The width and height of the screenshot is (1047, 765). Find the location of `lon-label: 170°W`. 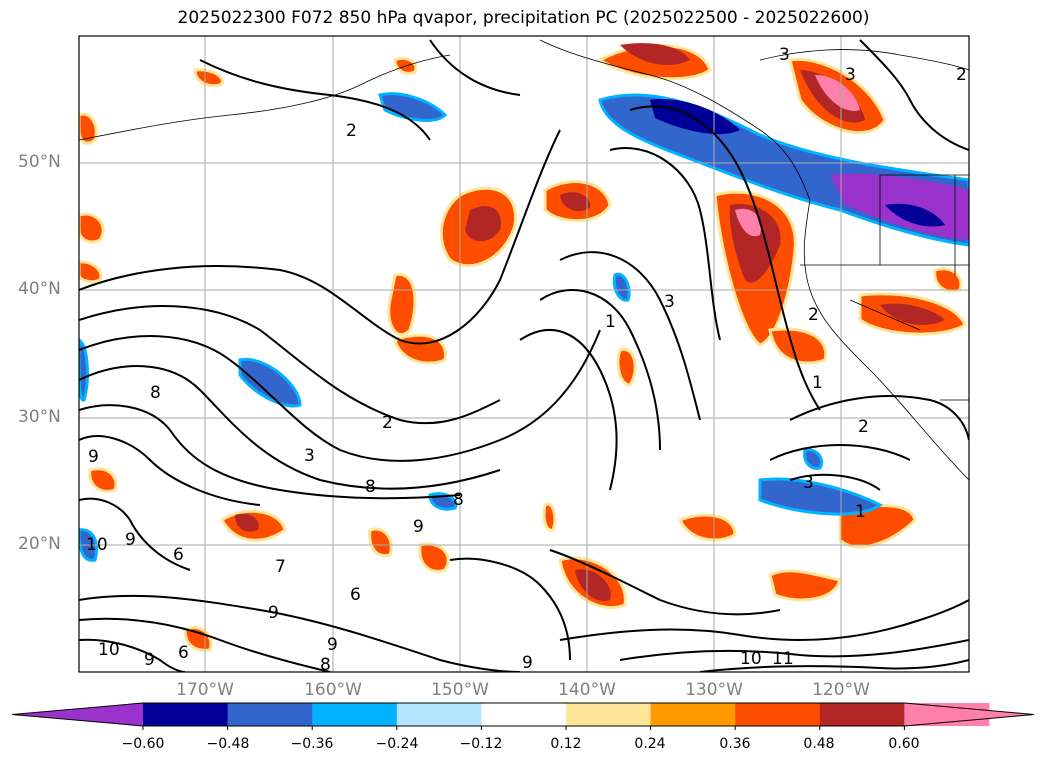

lon-label: 170°W is located at coordinates (205, 690).